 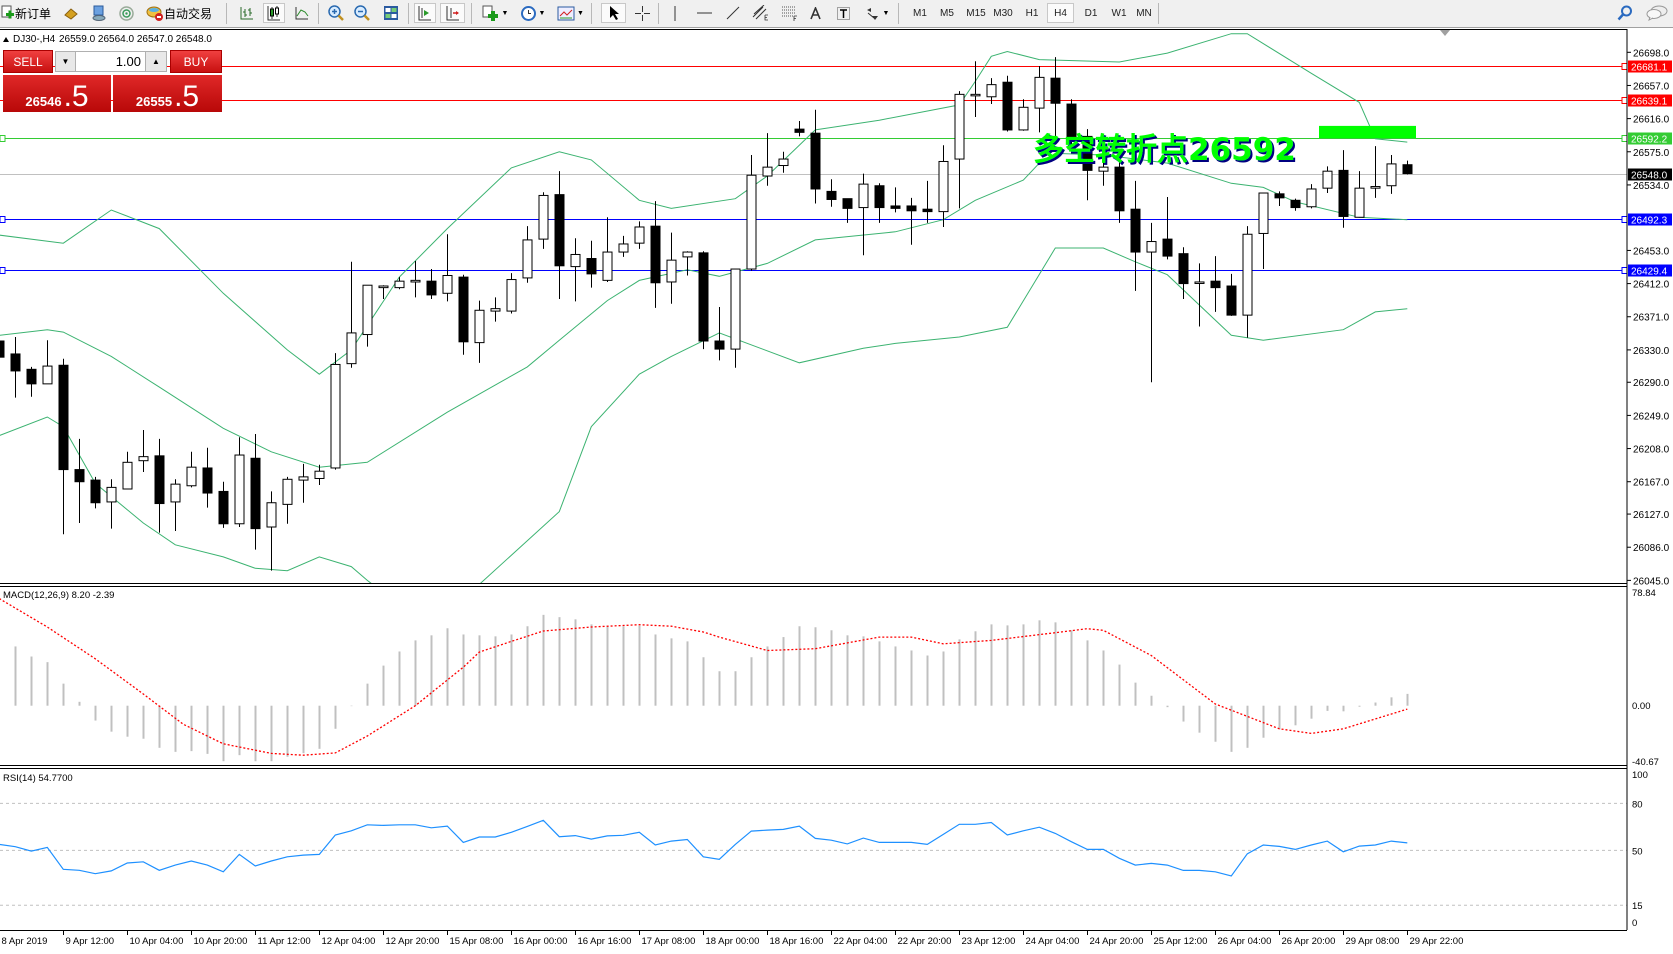 What do you see at coordinates (1651, 483) in the screenshot?
I see `price-tick-label: 26167.0` at bounding box center [1651, 483].